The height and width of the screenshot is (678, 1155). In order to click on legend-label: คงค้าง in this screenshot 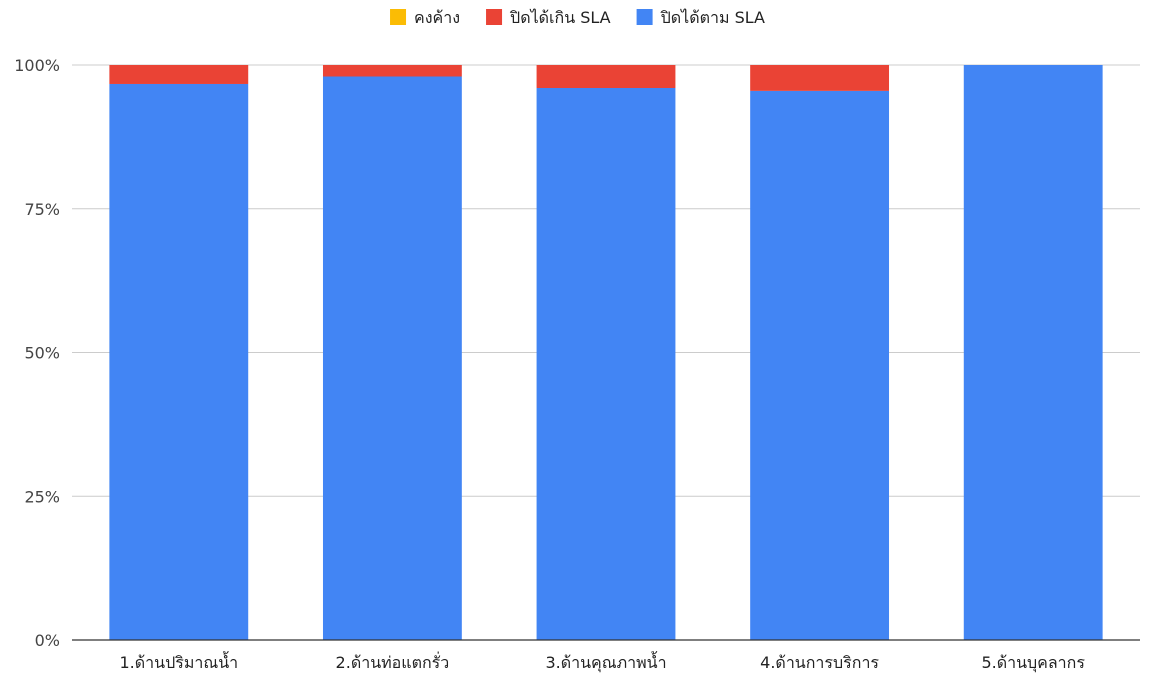, I will do `click(437, 17)`.